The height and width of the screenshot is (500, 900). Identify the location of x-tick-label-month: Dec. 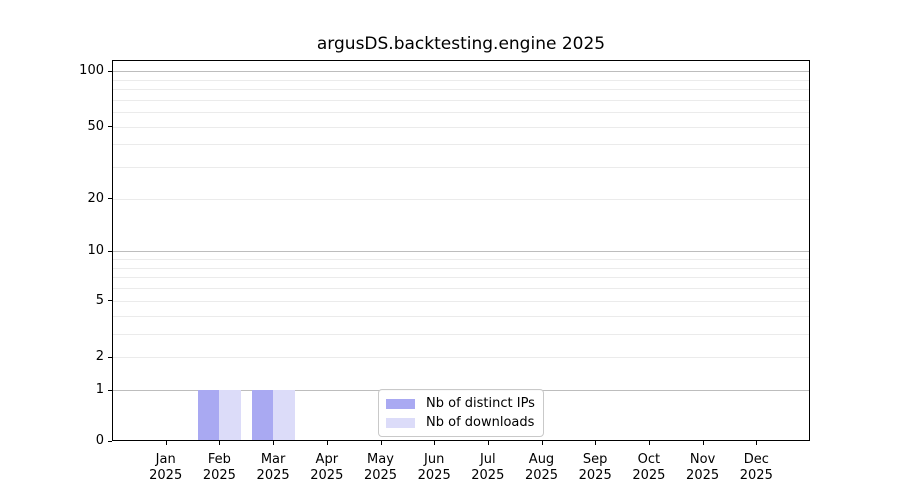
(756, 459).